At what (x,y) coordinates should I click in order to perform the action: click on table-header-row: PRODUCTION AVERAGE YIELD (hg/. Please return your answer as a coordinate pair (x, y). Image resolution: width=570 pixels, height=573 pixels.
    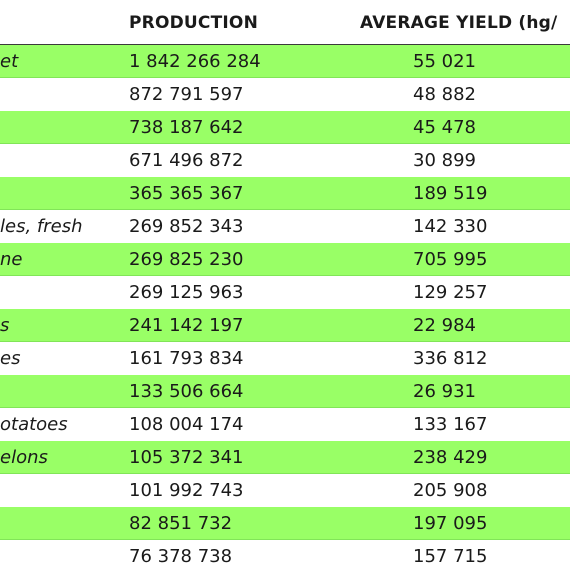
    Looking at the image, I should click on (285, 22).